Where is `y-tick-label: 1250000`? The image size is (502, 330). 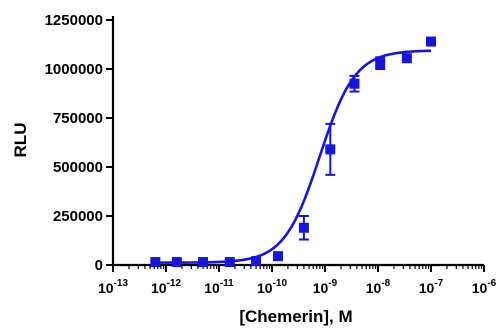
y-tick-label: 1250000 is located at coordinates (74, 20).